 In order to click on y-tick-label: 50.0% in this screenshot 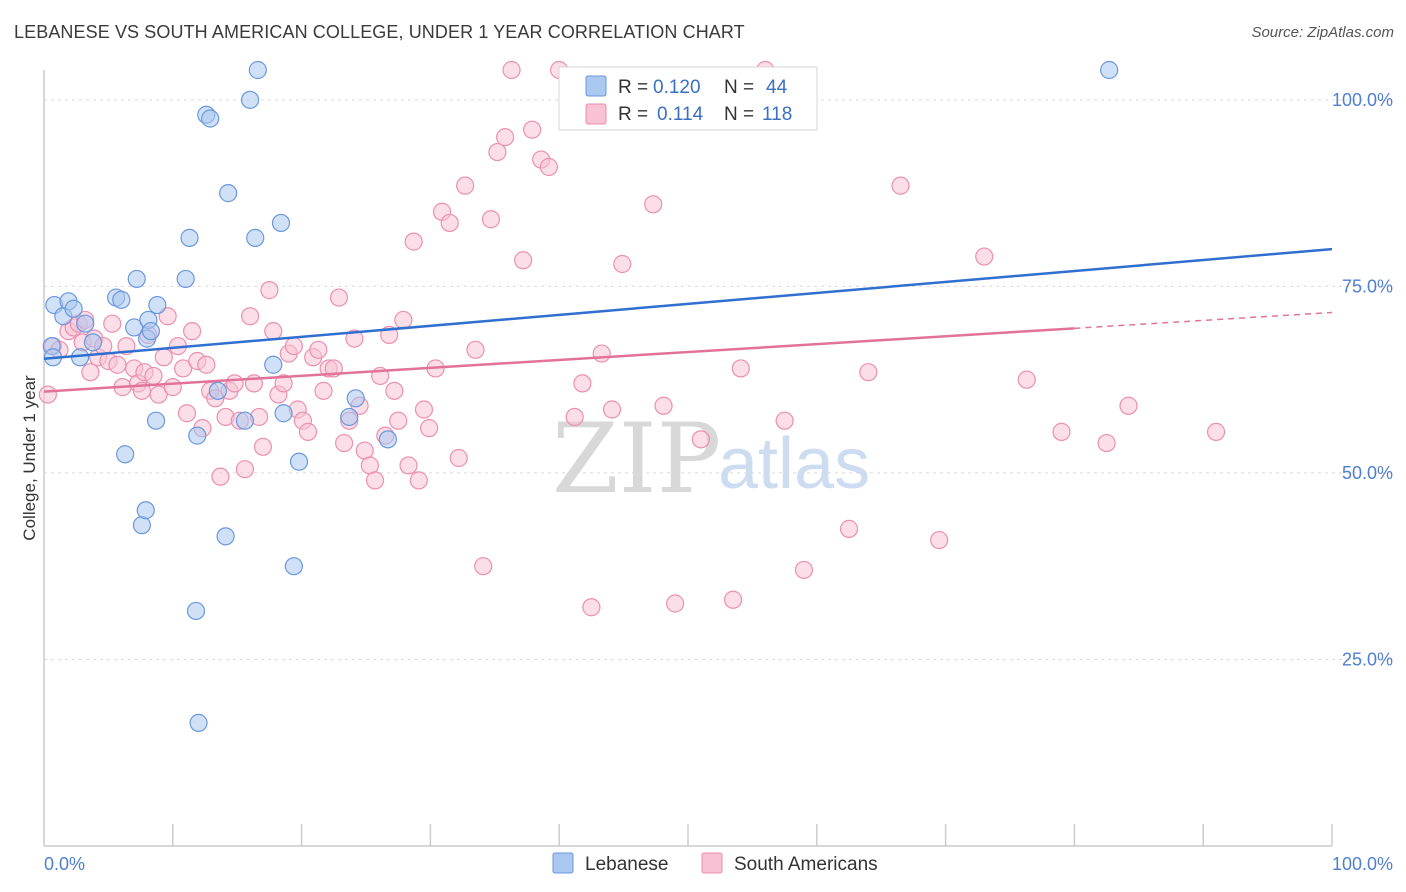, I will do `click(1367, 473)`.